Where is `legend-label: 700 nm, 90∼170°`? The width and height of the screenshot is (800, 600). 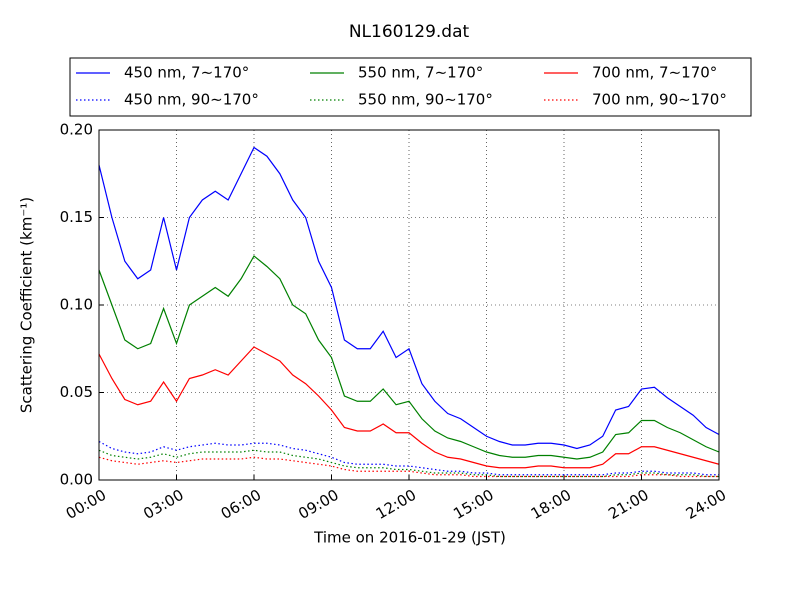 legend-label: 700 nm, 90∼170° is located at coordinates (659, 100).